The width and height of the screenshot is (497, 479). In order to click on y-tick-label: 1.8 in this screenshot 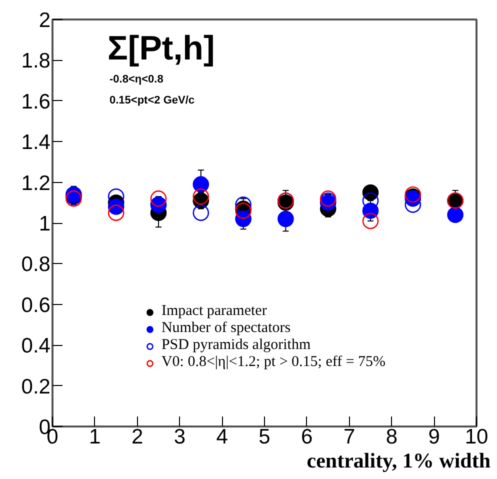, I will do `click(36, 61)`.